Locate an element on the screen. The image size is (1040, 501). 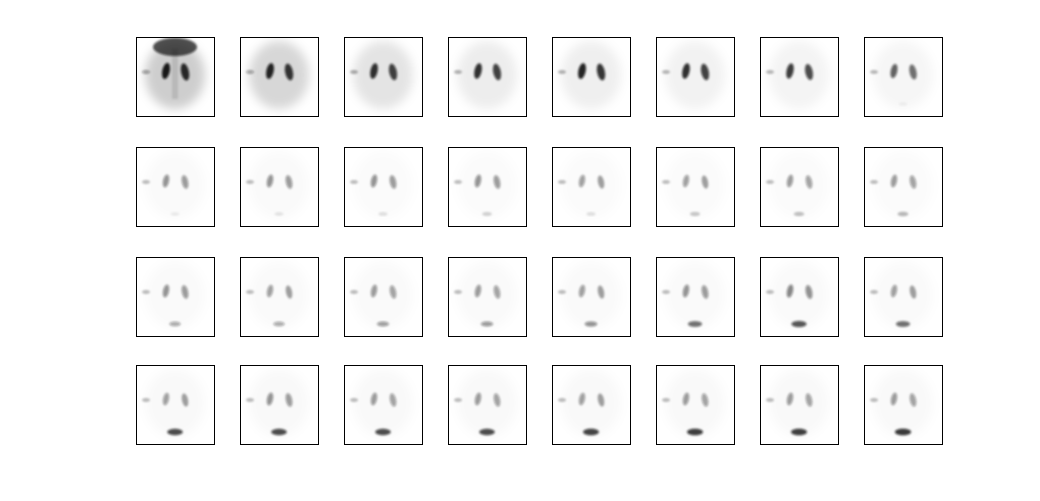
aorta-uptake is located at coordinates (175, 74).